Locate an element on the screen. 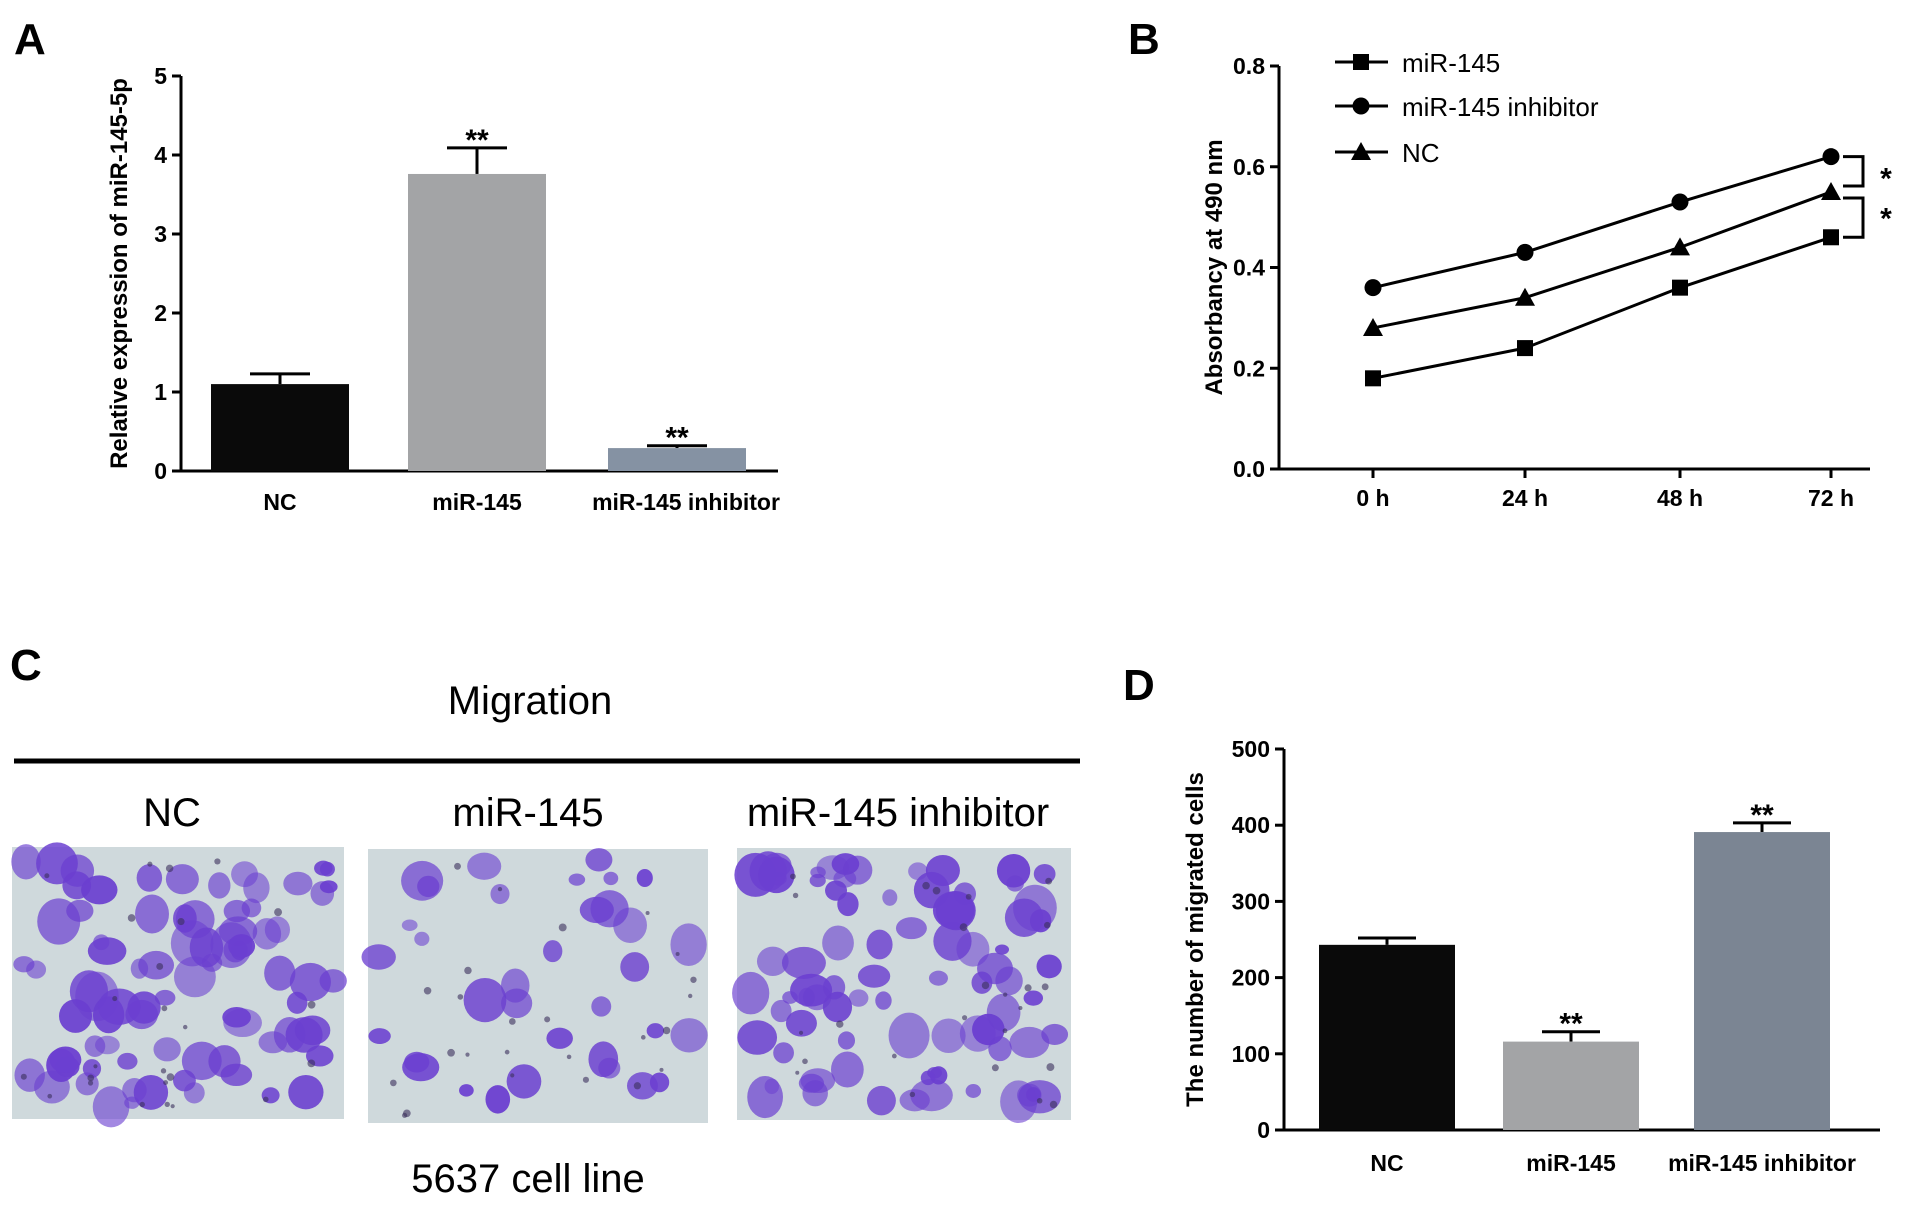 Image resolution: width=1913 pixels, height=1205 pixels. y-tick-label: 2 is located at coordinates (160, 313).